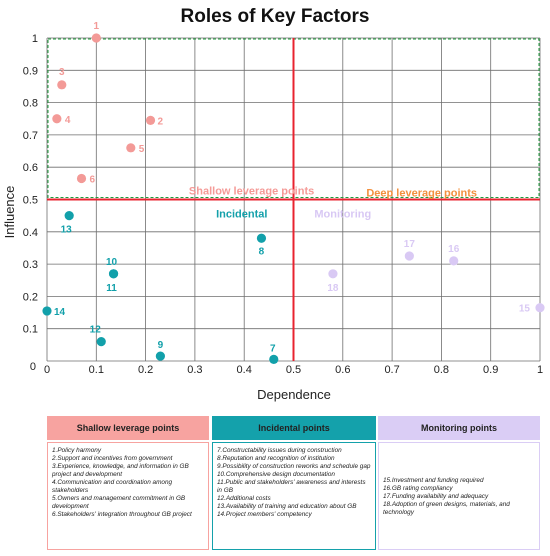 The width and height of the screenshot is (550, 556). What do you see at coordinates (273, 348) in the screenshot?
I see `data-label: 7` at bounding box center [273, 348].